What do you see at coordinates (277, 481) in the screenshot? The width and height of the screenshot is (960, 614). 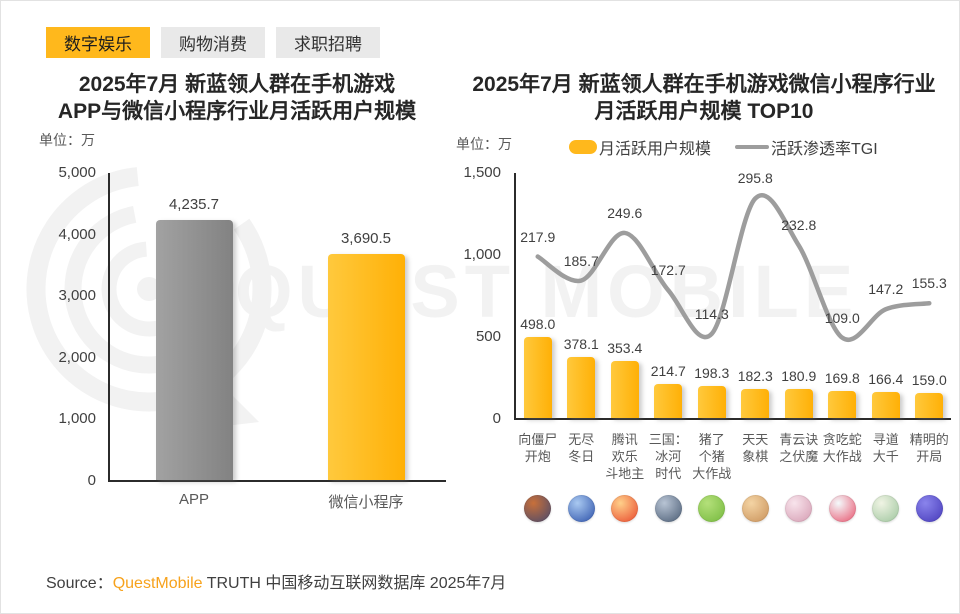 I see `left-chart-x-axis` at bounding box center [277, 481].